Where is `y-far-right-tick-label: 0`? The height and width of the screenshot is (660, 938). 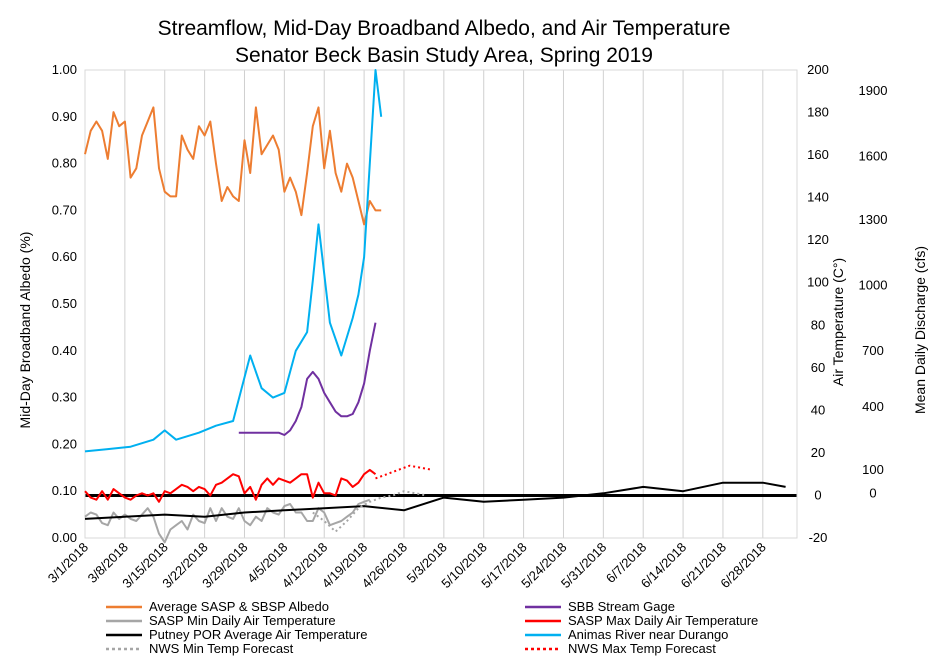 y-far-right-tick-label: 0 is located at coordinates (872, 493).